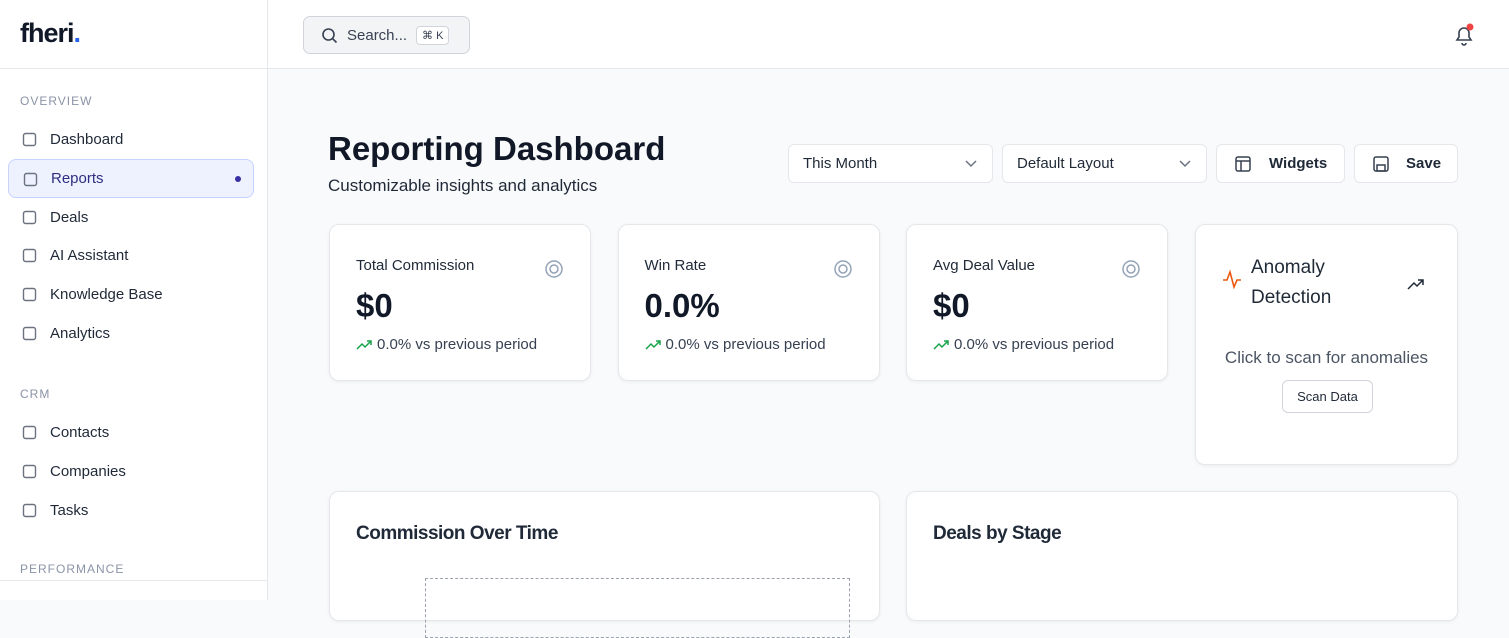 Image resolution: width=1509 pixels, height=638 pixels. I want to click on kpi-label: Win Rate, so click(675, 265).